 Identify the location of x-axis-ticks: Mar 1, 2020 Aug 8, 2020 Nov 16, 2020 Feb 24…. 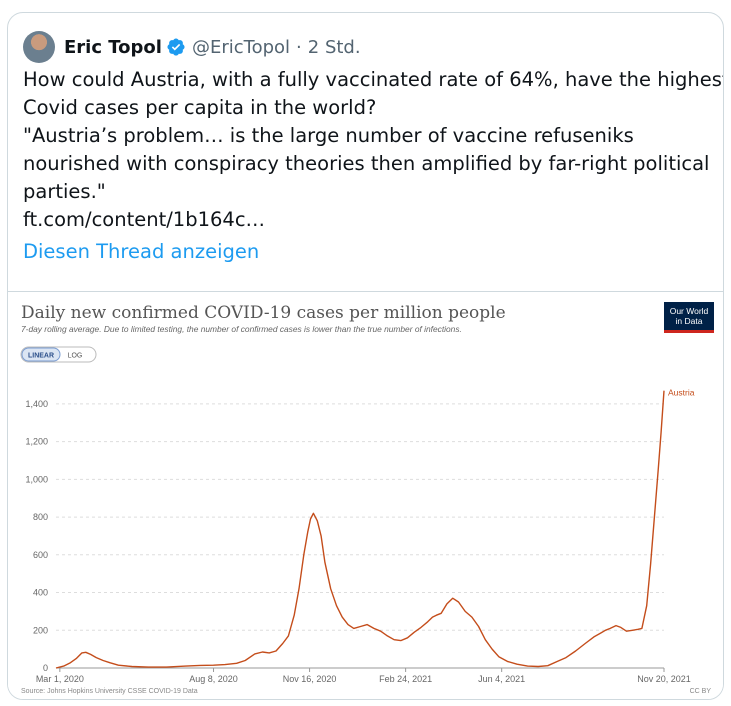
(363, 676).